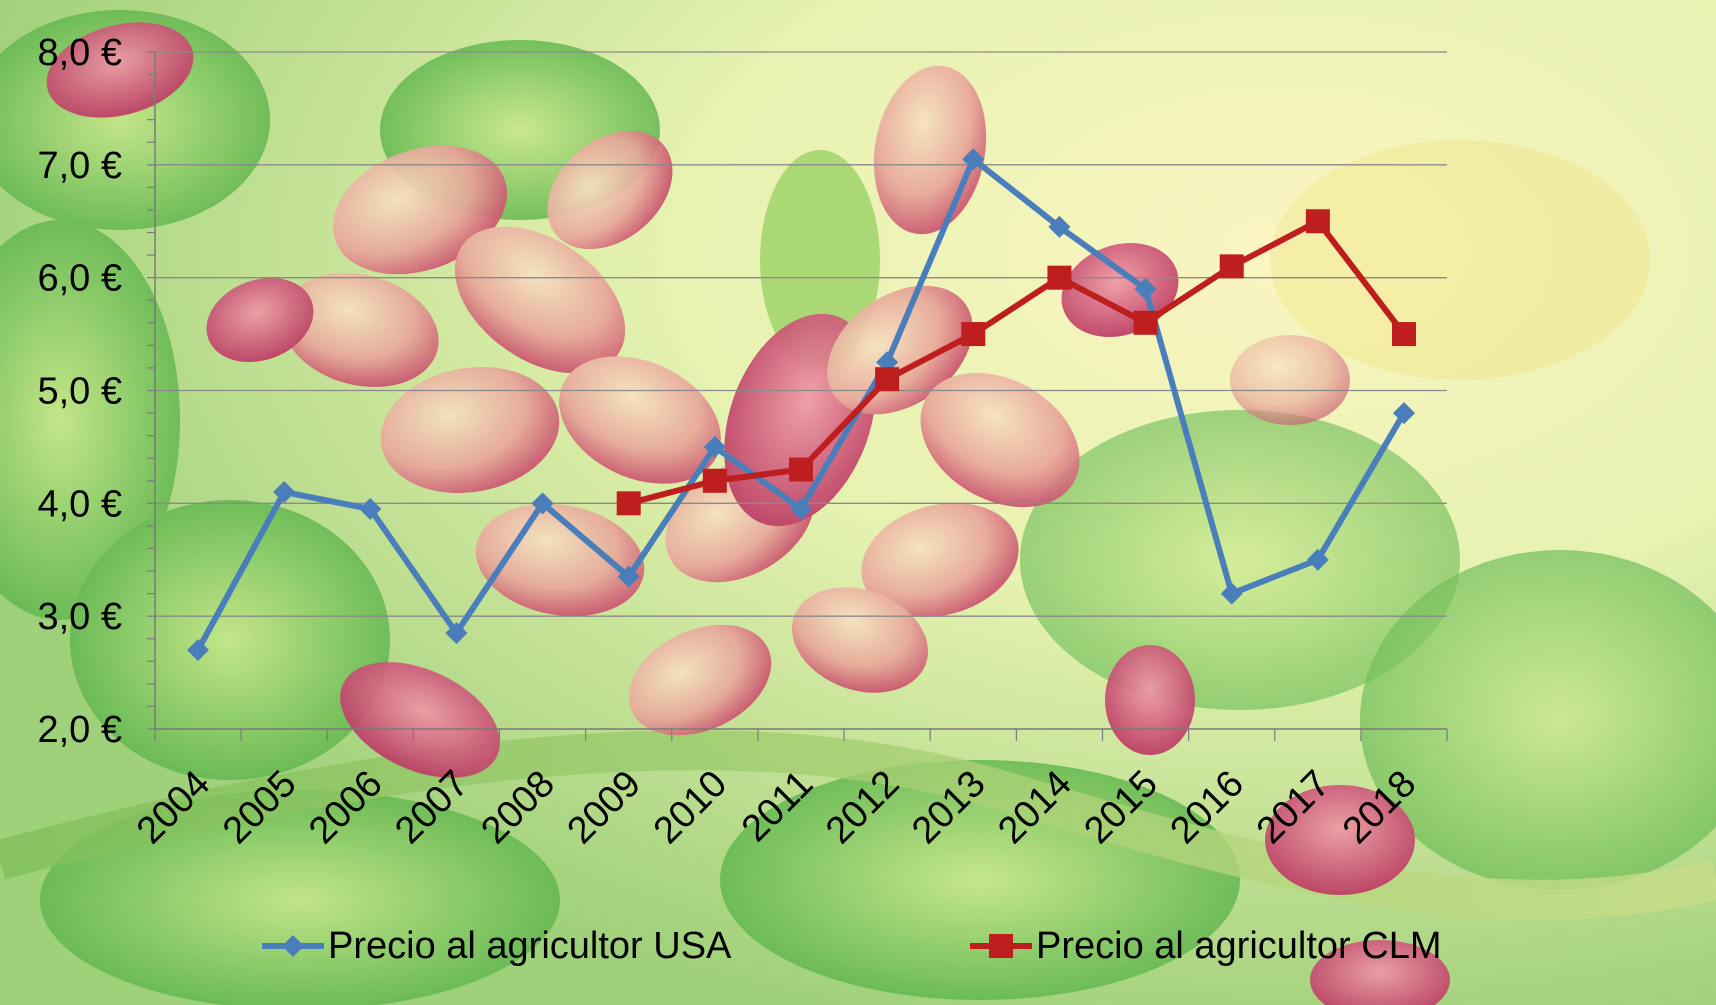 This screenshot has height=1005, width=1716. What do you see at coordinates (79, 166) in the screenshot?
I see `y-tick-label: 7,0 €` at bounding box center [79, 166].